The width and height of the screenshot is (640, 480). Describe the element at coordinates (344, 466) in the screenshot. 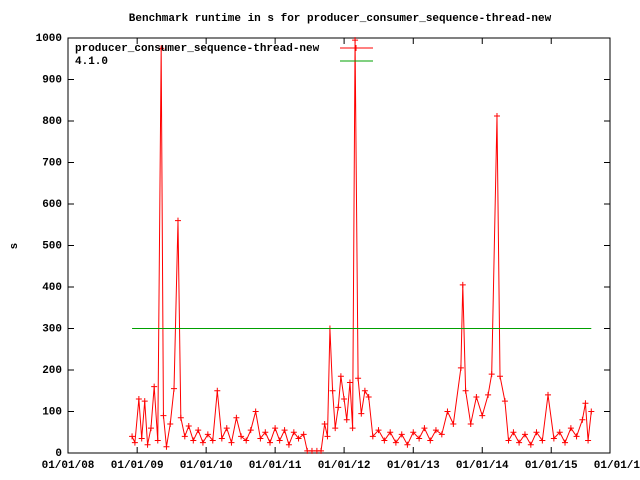

I see `x-tick-label: 01/01/12` at that location.